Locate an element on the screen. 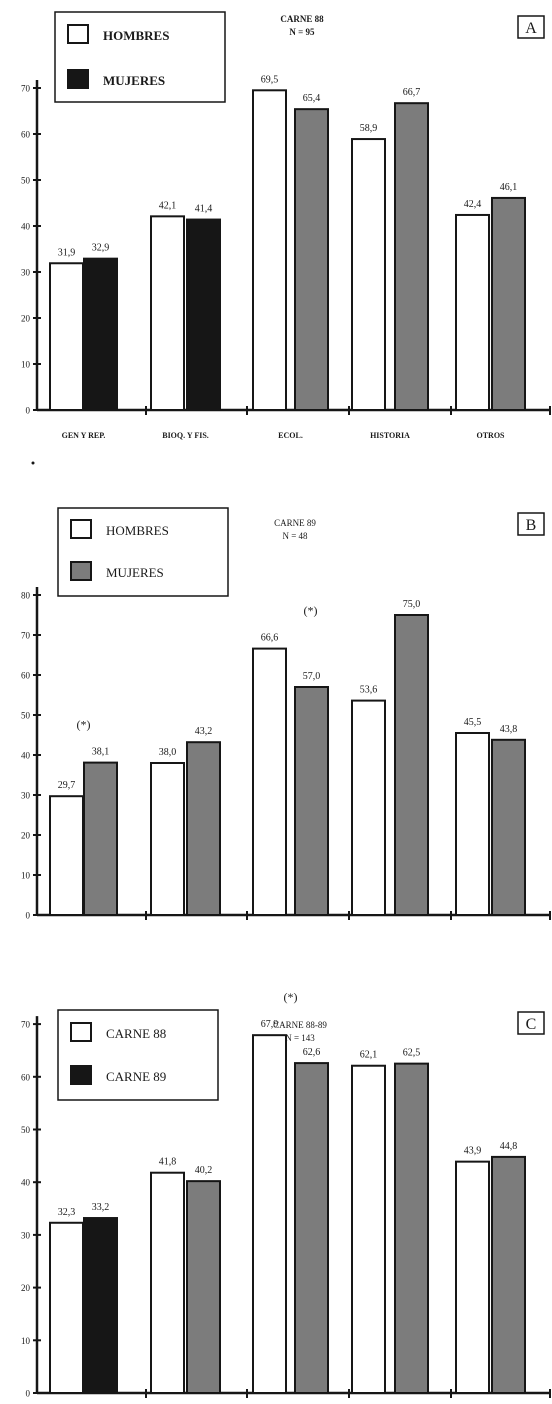 The image size is (552, 1404). data-label: 41,8 is located at coordinates (168, 1162).